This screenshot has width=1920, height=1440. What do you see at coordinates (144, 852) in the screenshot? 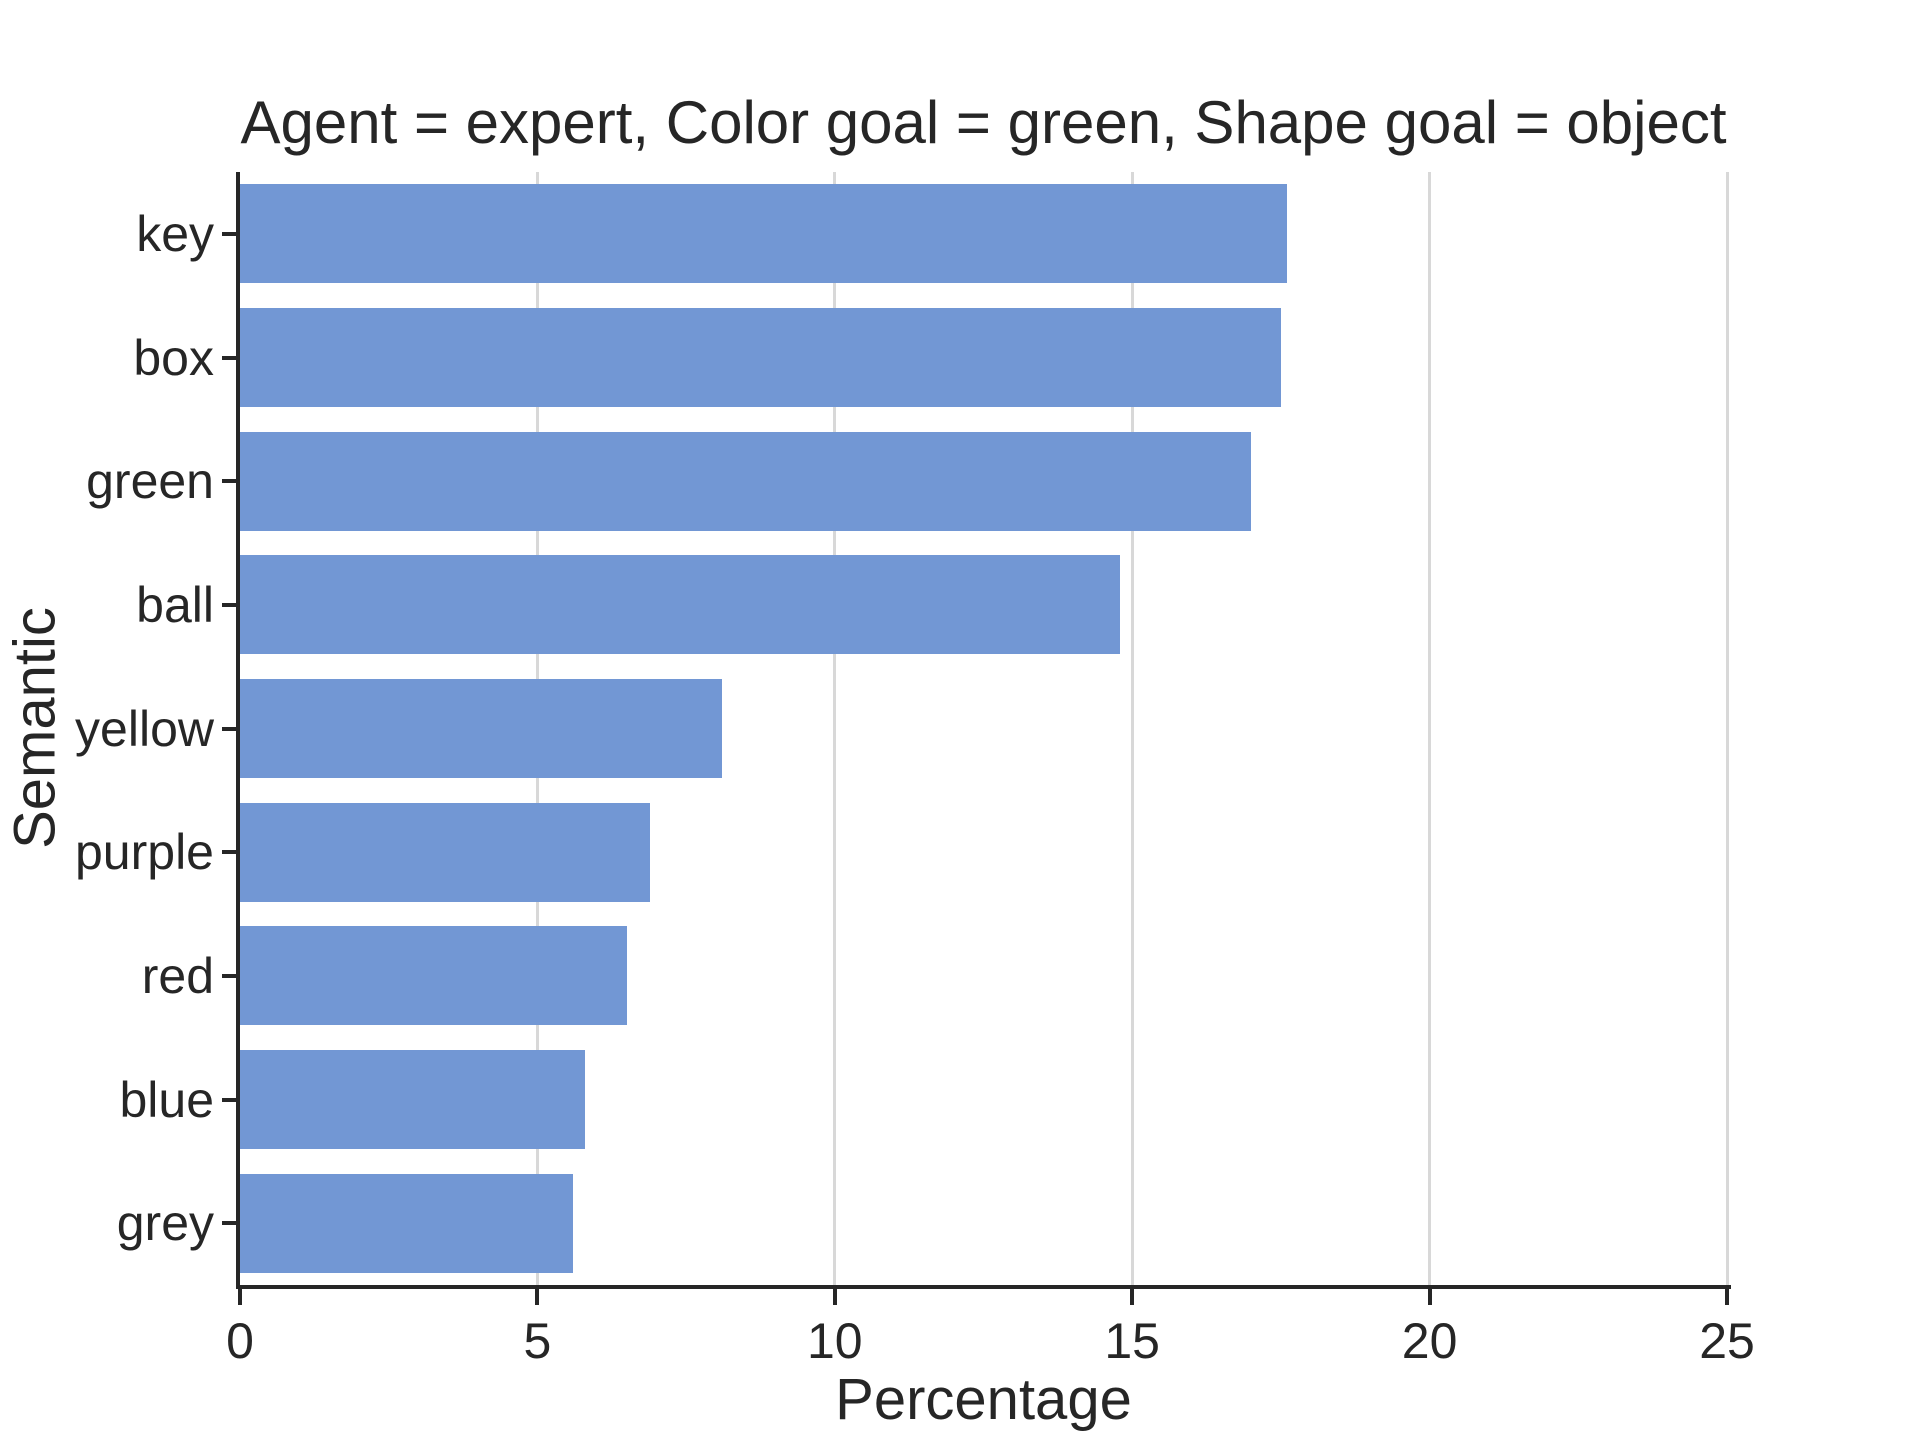
I see `category-label-purple: purple` at bounding box center [144, 852].